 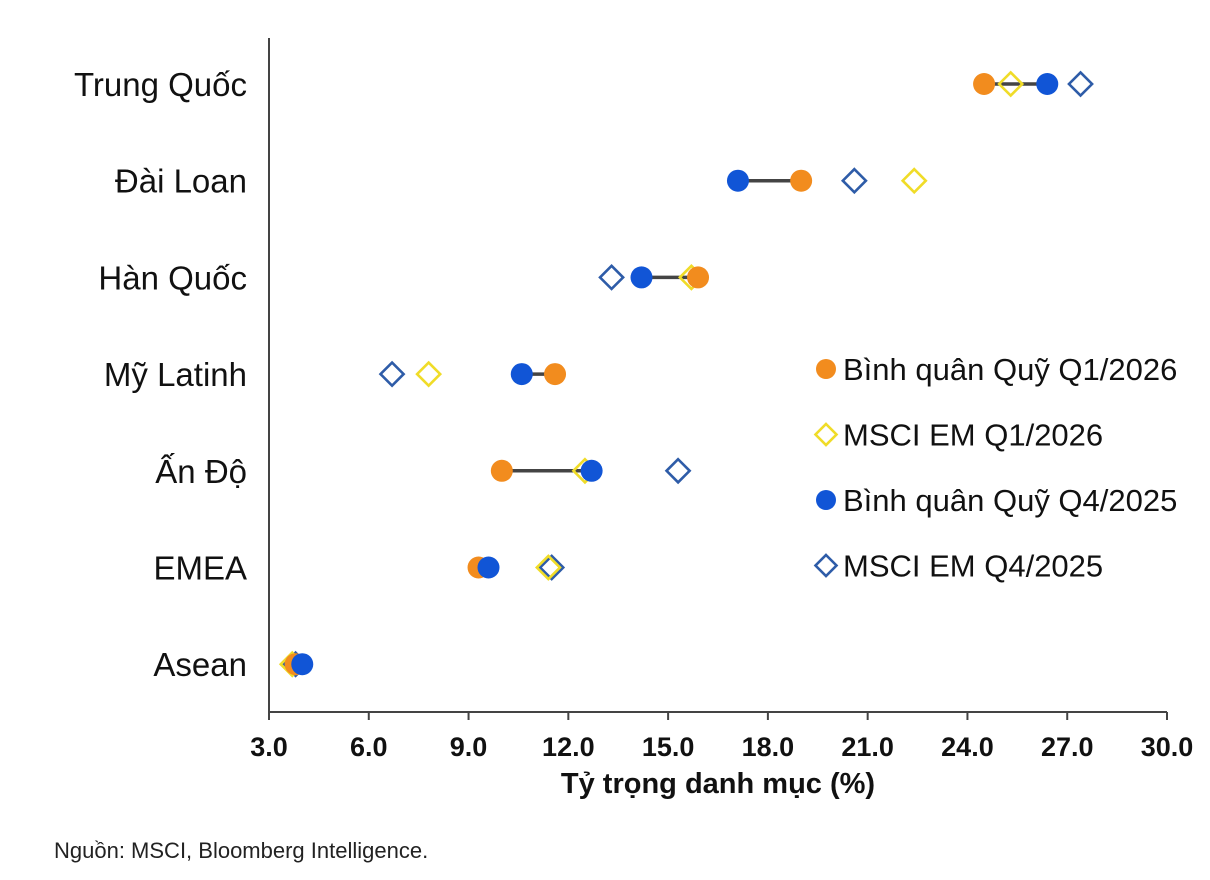 I want to click on category-label: Trung Quốc, so click(x=160, y=84).